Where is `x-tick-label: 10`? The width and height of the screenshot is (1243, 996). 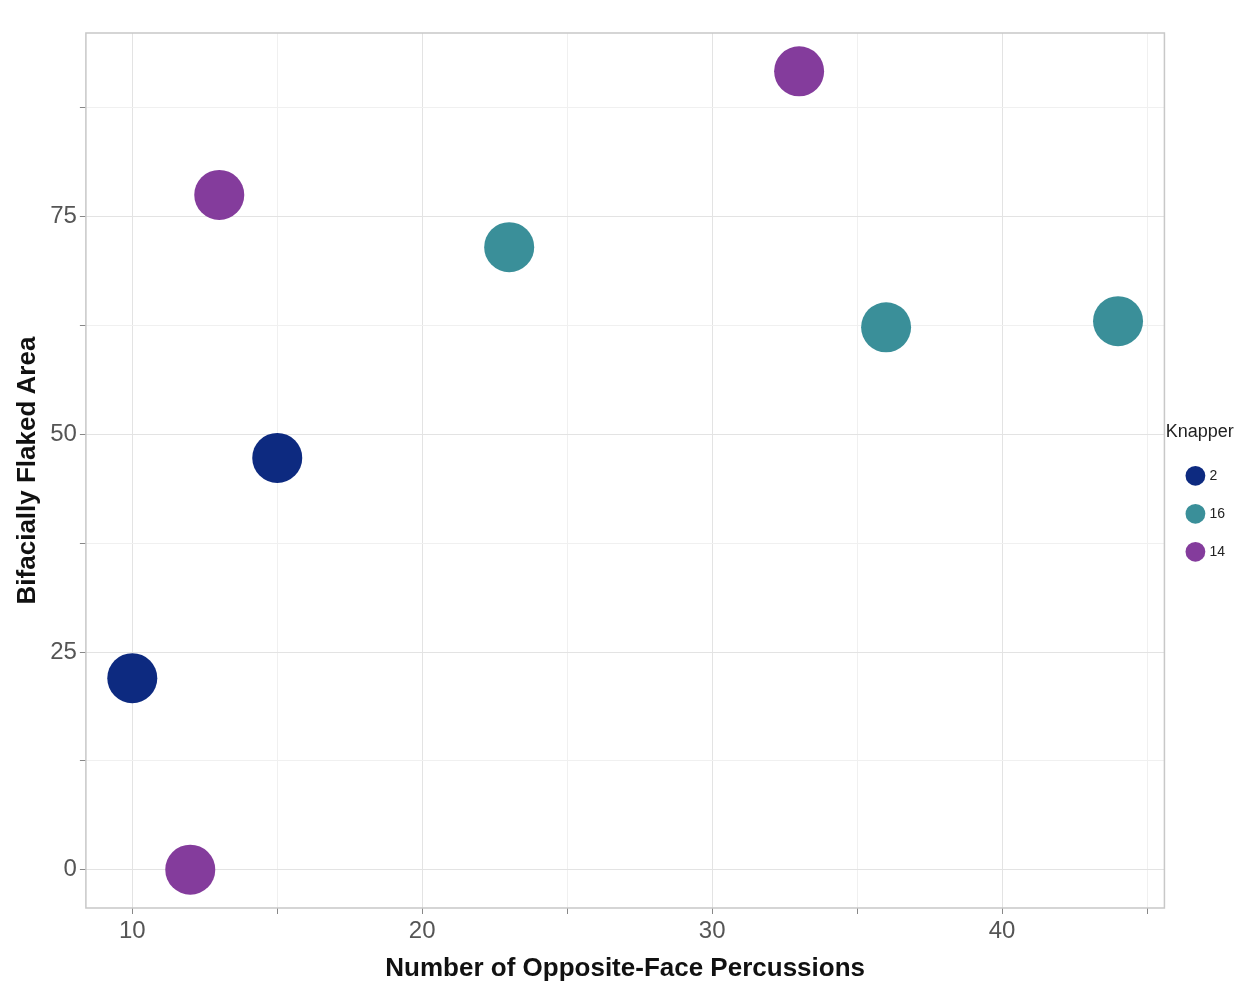
x-tick-label: 10 is located at coordinates (132, 930).